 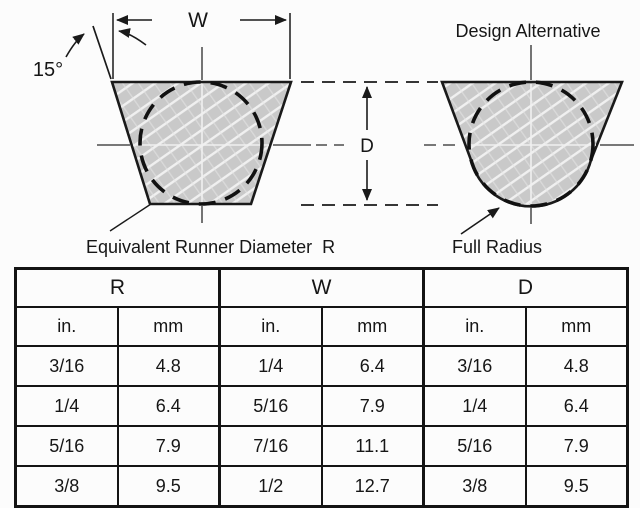 What do you see at coordinates (480, 221) in the screenshot?
I see `full-radius-leader-arrow` at bounding box center [480, 221].